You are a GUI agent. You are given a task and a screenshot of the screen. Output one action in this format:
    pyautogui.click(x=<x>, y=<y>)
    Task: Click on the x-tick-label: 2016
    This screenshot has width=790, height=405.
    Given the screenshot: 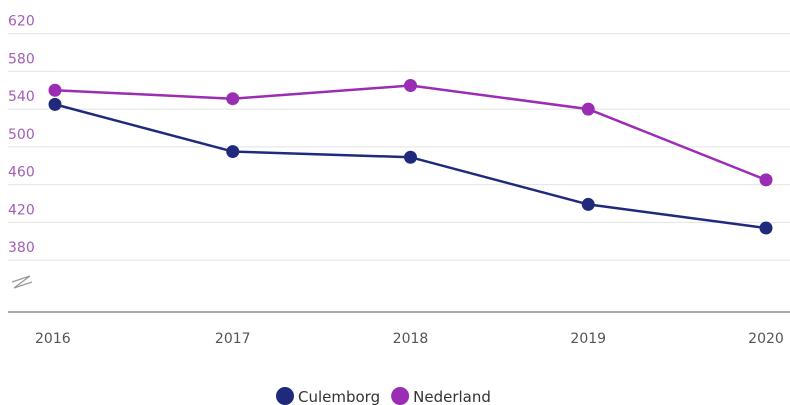 What is the action you would take?
    pyautogui.click(x=53, y=339)
    